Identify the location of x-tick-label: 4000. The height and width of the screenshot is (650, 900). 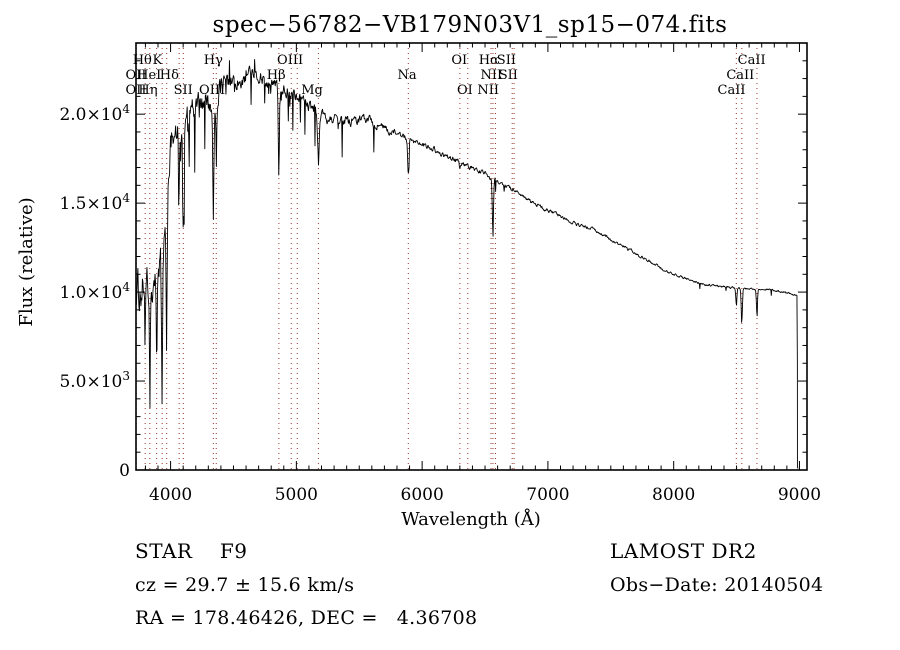
(170, 495).